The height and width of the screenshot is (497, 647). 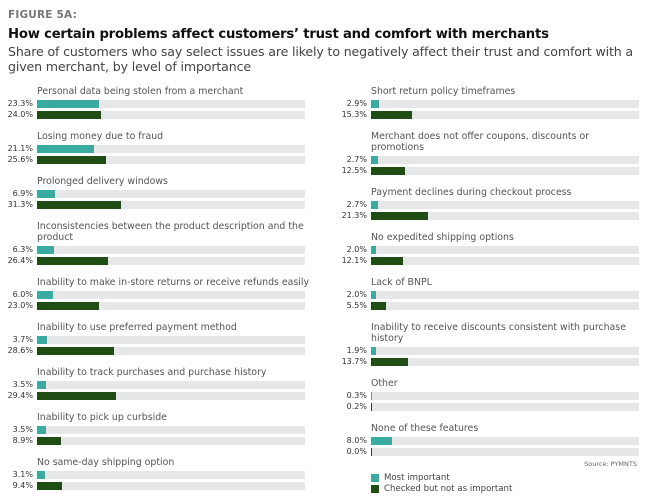 I want to click on category-label: Short return policy timeframes, so click(x=443, y=91).